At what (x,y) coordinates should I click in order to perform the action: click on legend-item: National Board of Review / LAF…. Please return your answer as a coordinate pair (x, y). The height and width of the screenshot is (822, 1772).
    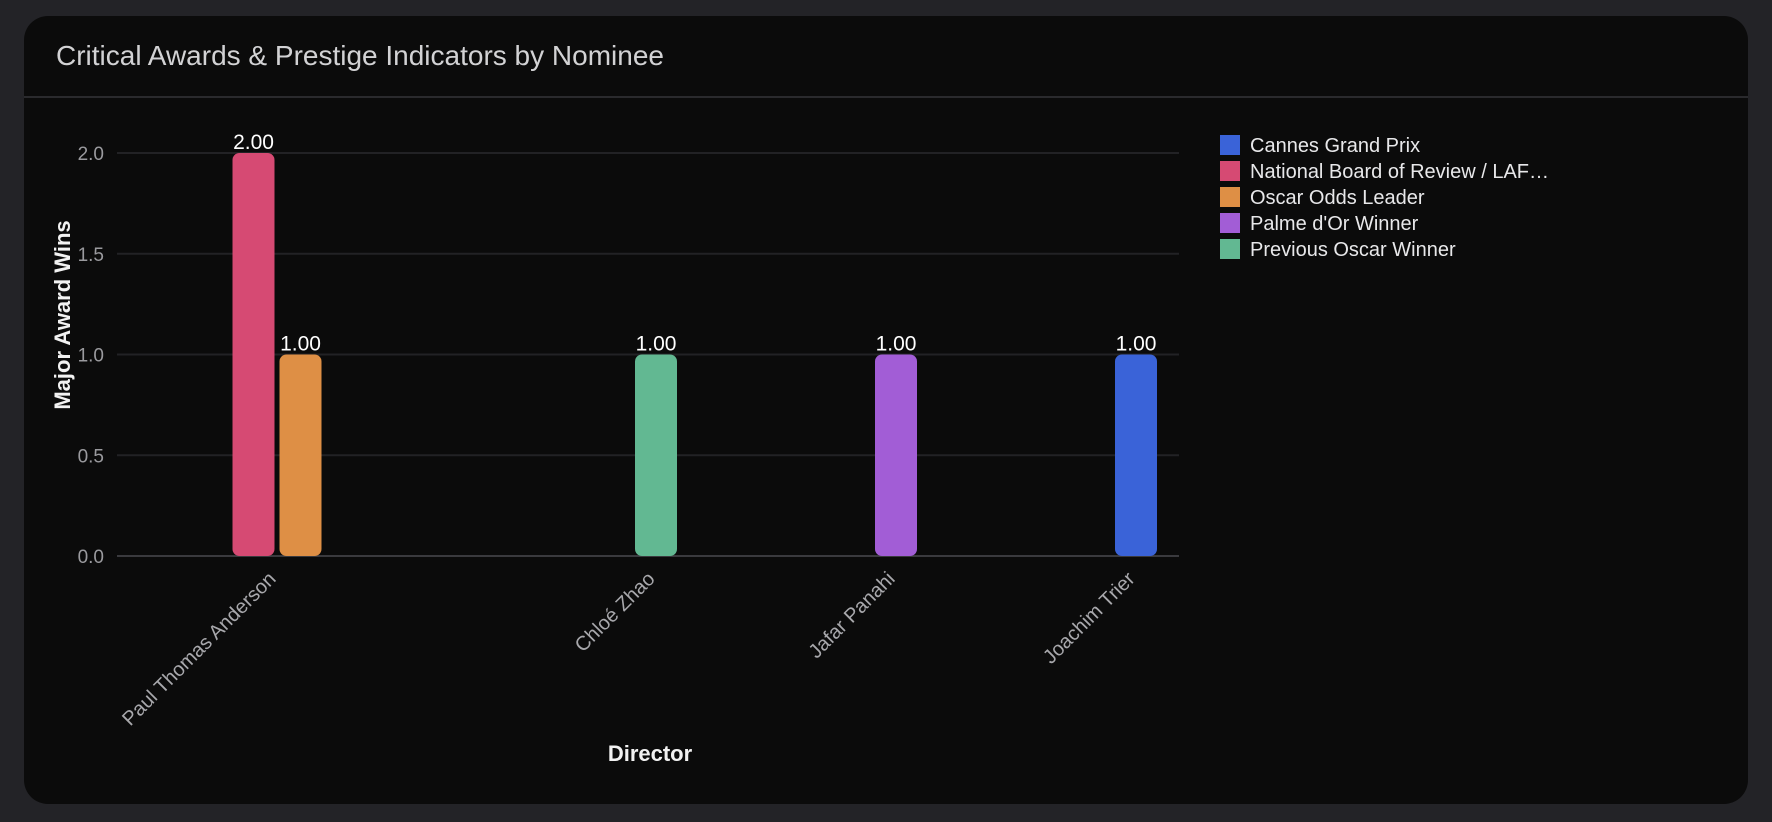
    Looking at the image, I should click on (1384, 172).